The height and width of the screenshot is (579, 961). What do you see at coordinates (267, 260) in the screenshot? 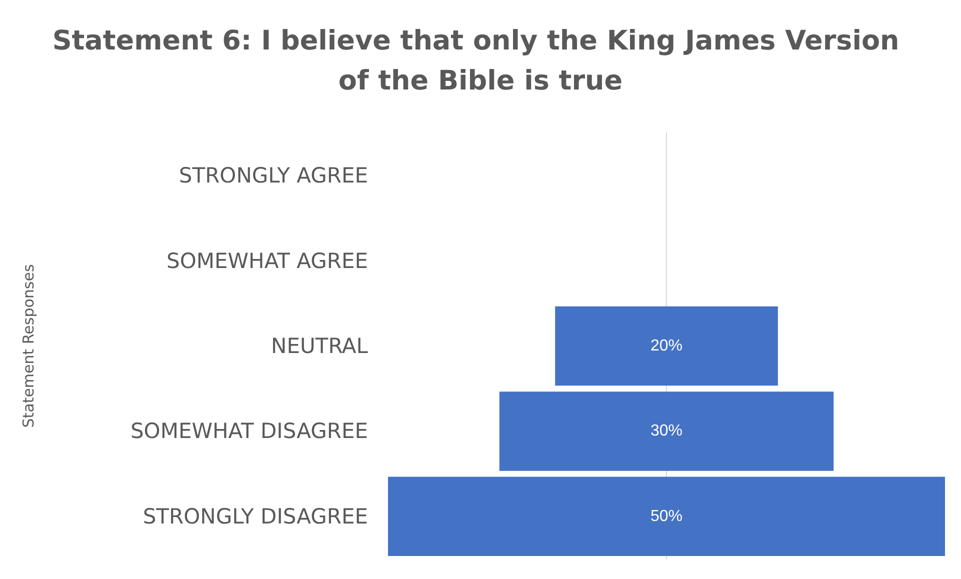
I see `category-label: SOMEWHAT AGREE` at bounding box center [267, 260].